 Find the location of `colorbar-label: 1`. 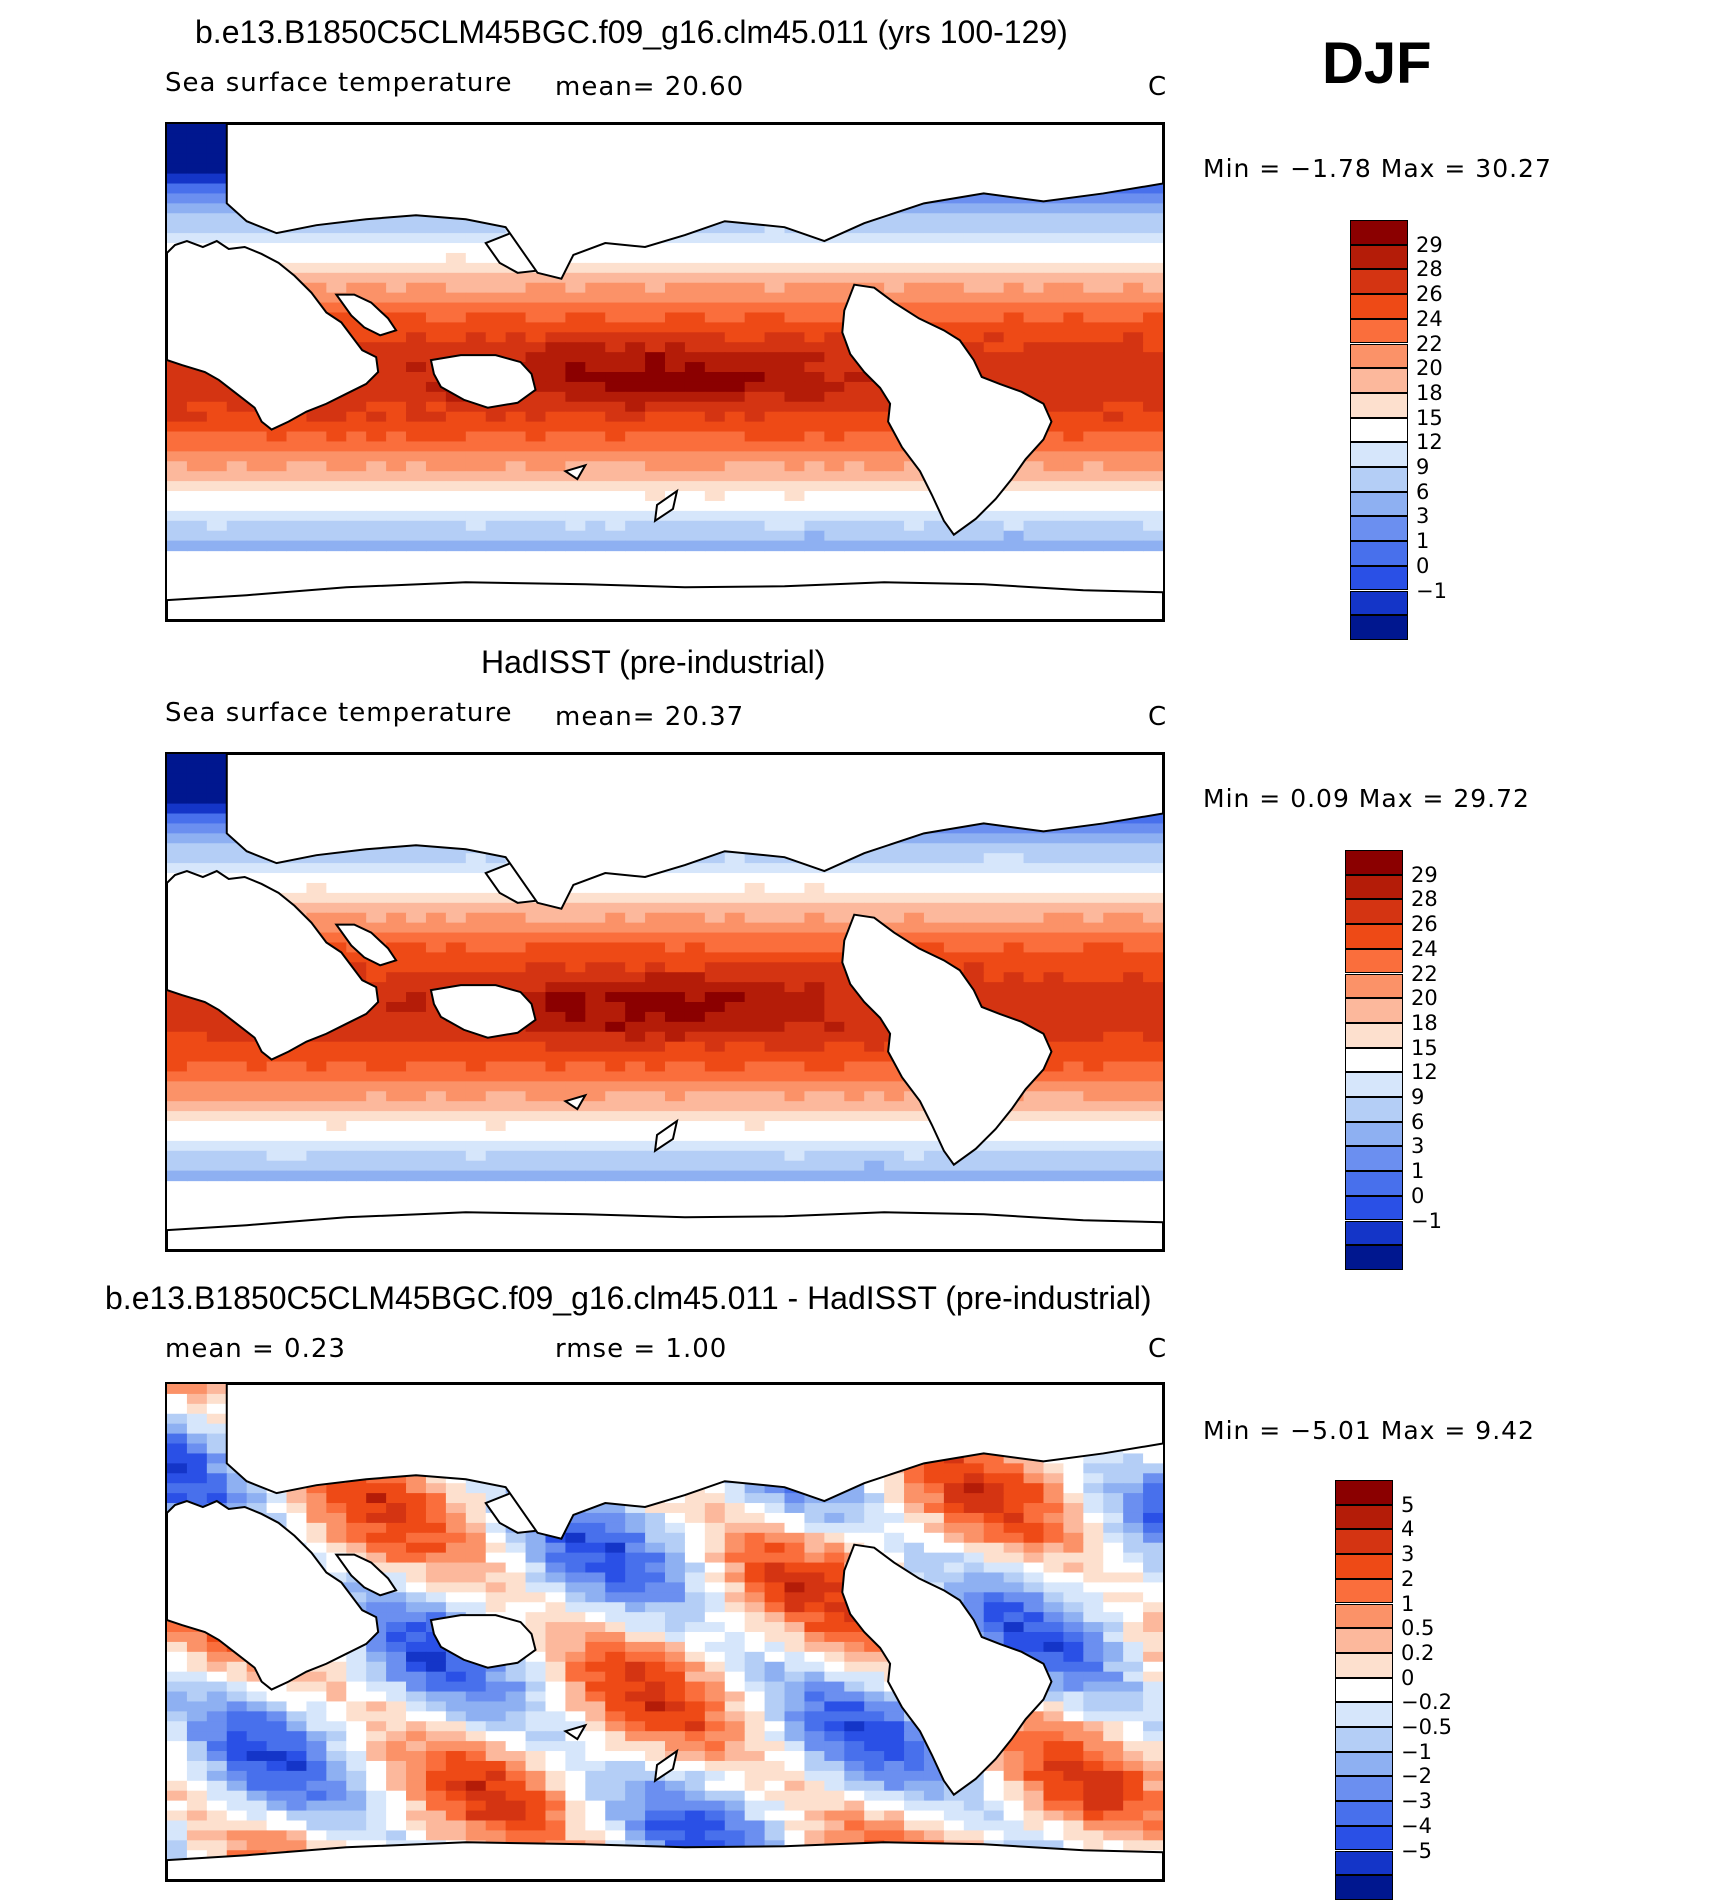

colorbar-label: 1 is located at coordinates (1418, 1171).